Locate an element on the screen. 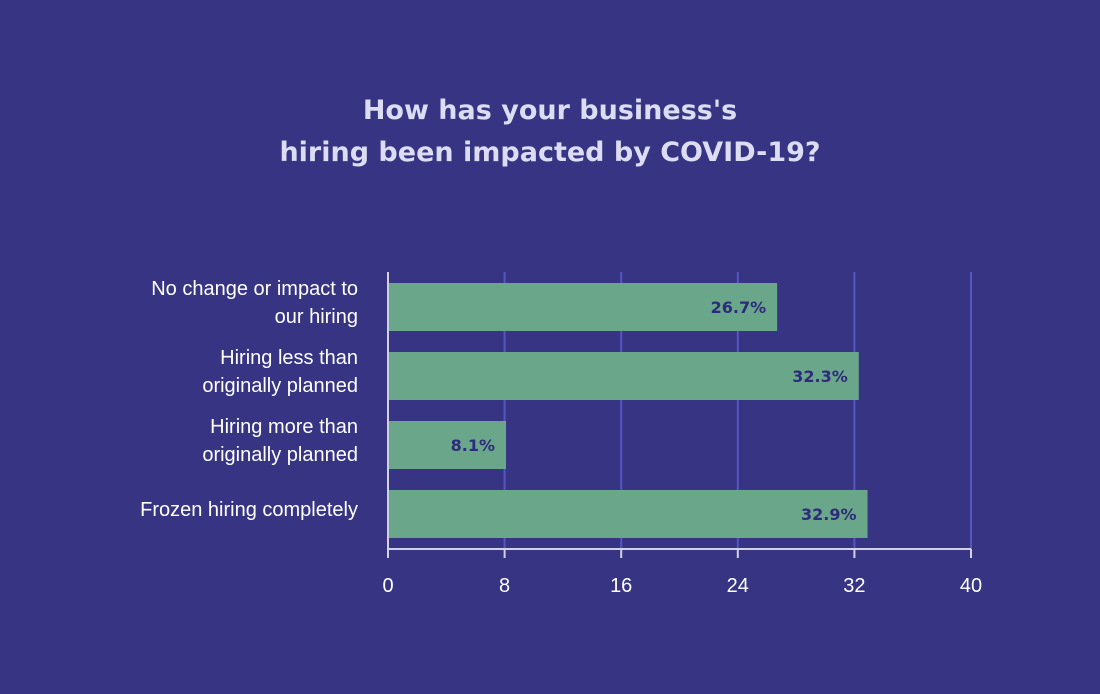 This screenshot has height=694, width=1100. category-label: No change or impact to is located at coordinates (254, 289).